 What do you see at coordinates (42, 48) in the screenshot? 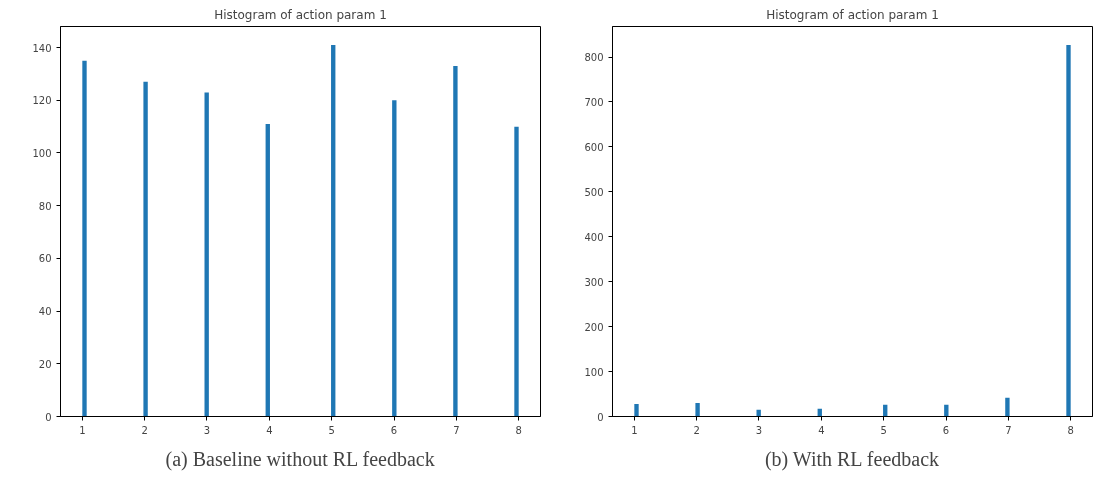
I see `y-tick-label: 140` at bounding box center [42, 48].